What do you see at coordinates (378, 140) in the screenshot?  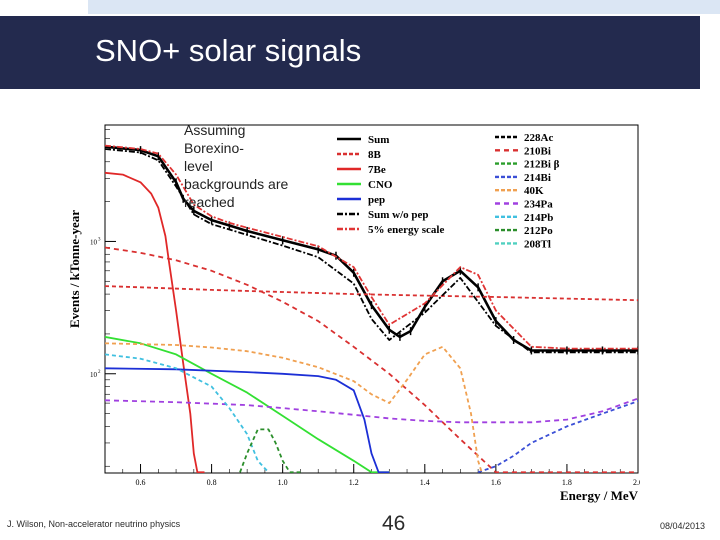 I see `legend-left-label-sum: Sum` at bounding box center [378, 140].